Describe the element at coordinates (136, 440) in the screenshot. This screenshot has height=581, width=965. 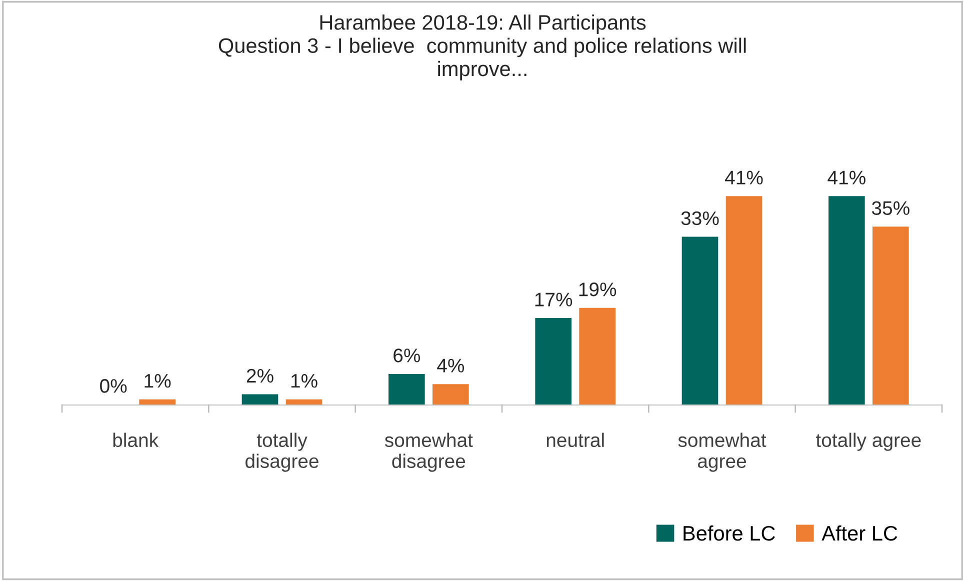
I see `x-tick-label: blank` at that location.